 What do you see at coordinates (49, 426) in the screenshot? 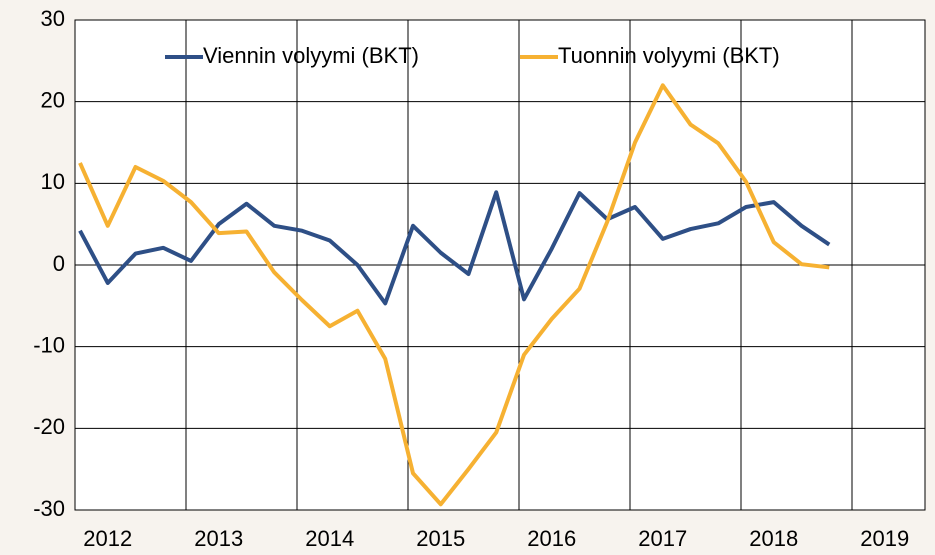
I see `y-tick-label: -20` at bounding box center [49, 426].